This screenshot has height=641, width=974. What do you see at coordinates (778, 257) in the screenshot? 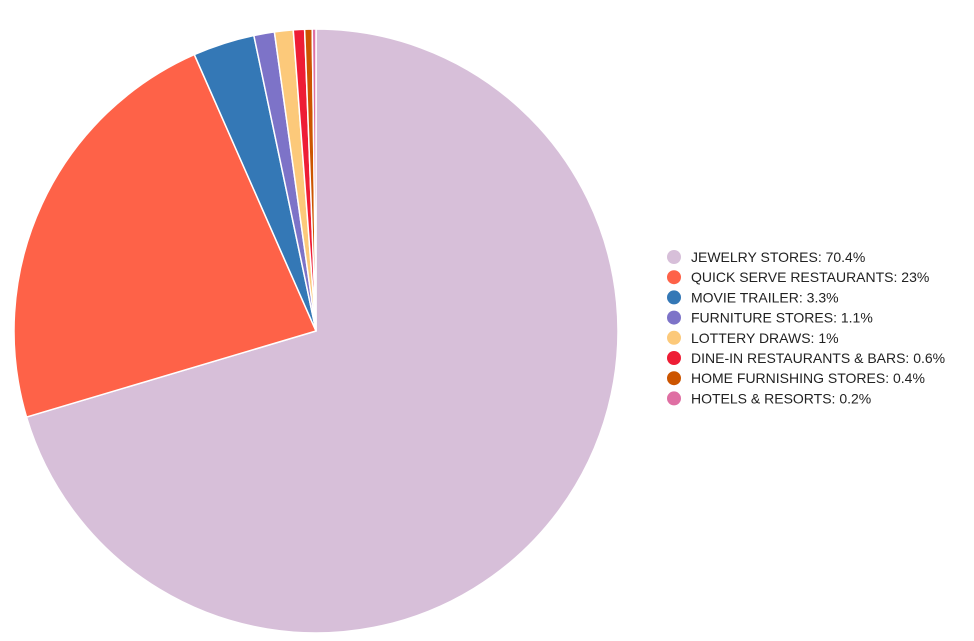
I see `legend-label: JEWELRY STORES: 70.4%` at bounding box center [778, 257].